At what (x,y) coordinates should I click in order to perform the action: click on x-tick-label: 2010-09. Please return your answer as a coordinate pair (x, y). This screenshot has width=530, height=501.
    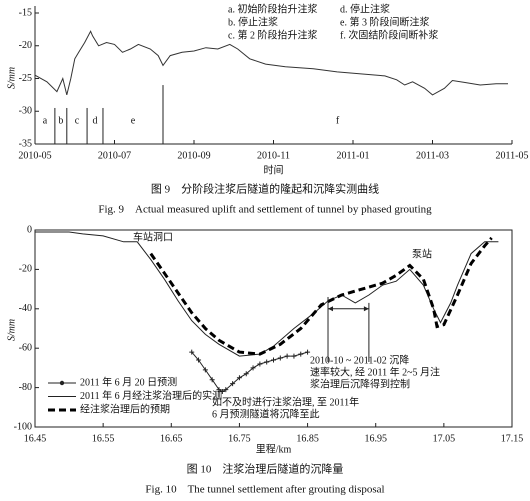
    Looking at the image, I should click on (193, 155).